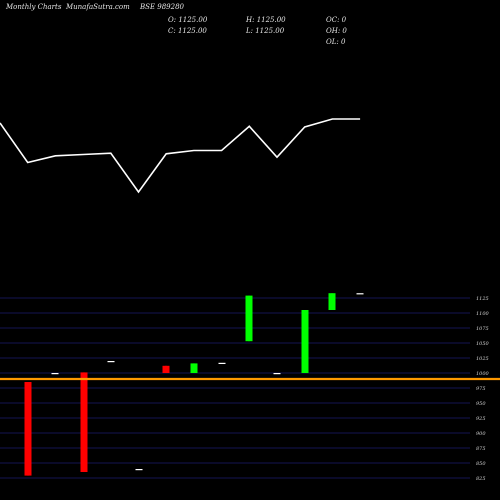  Describe the element at coordinates (162, 7) in the screenshot. I see `symbol-label: BSE 989280` at that location.